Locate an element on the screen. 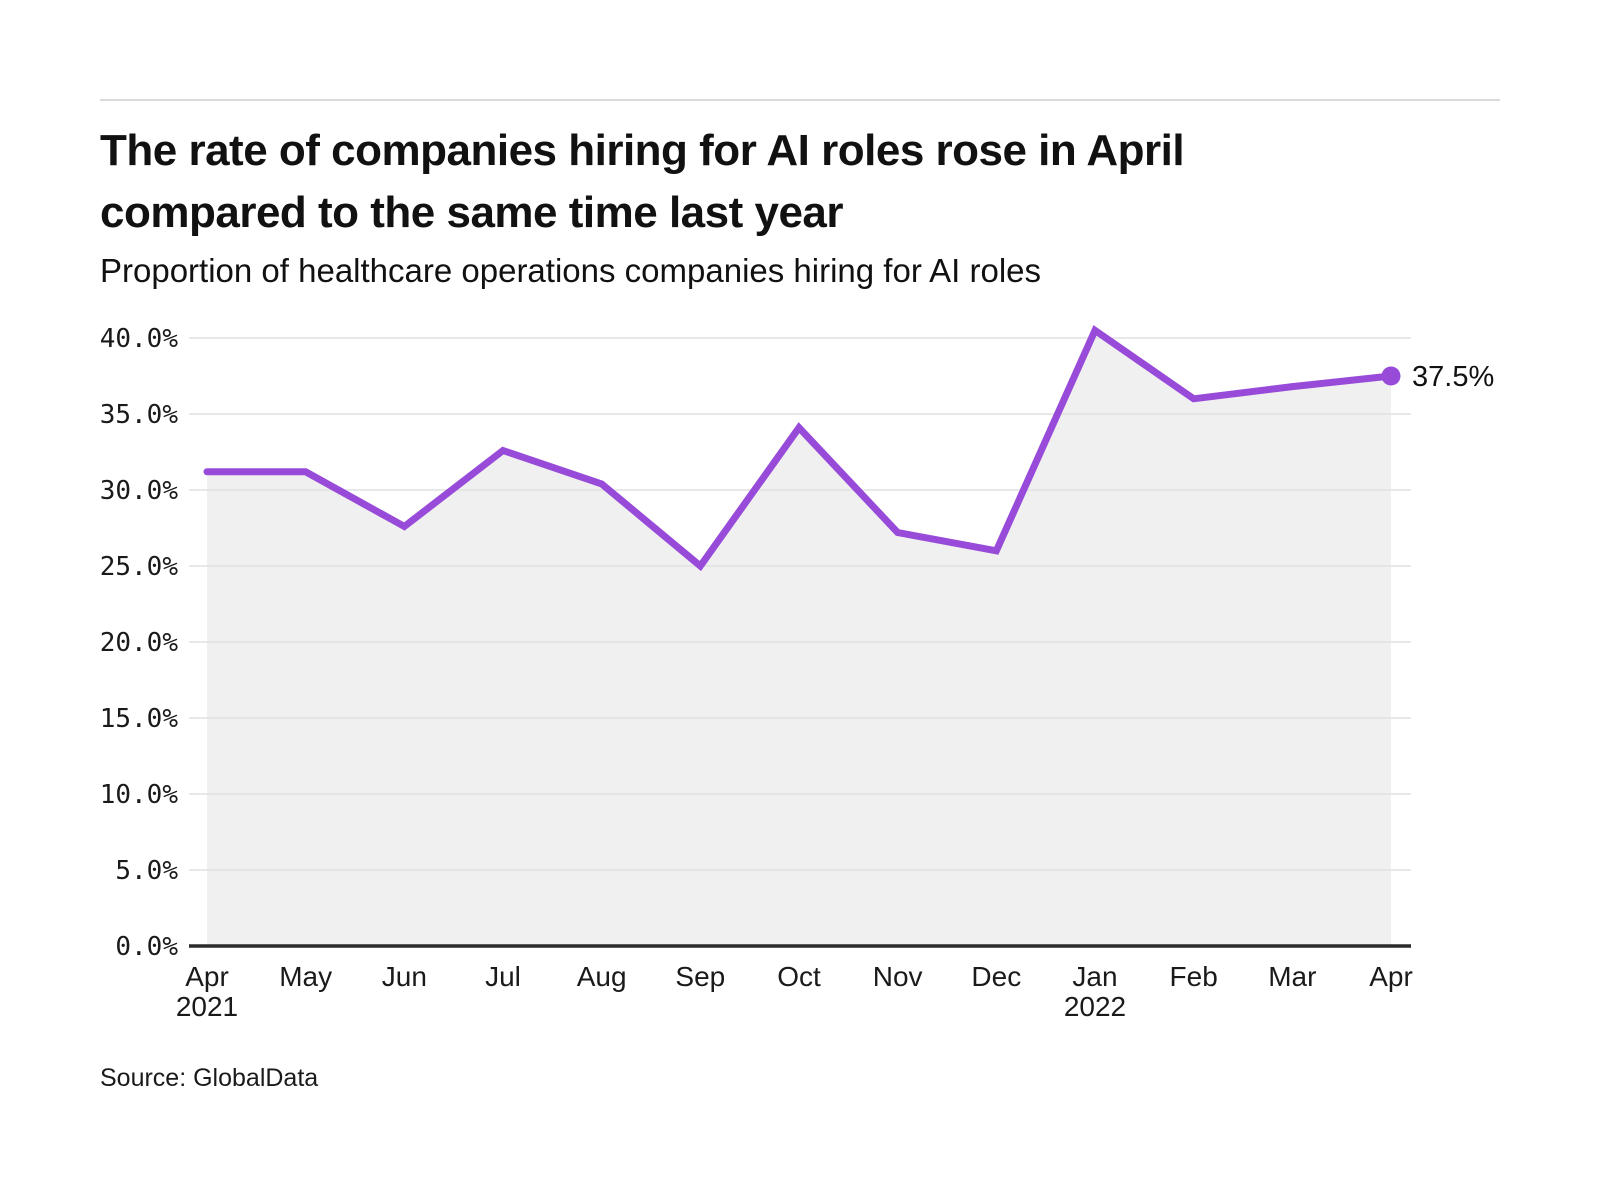 The height and width of the screenshot is (1200, 1600). y-tick-label: 35.0% is located at coordinates (139, 415).